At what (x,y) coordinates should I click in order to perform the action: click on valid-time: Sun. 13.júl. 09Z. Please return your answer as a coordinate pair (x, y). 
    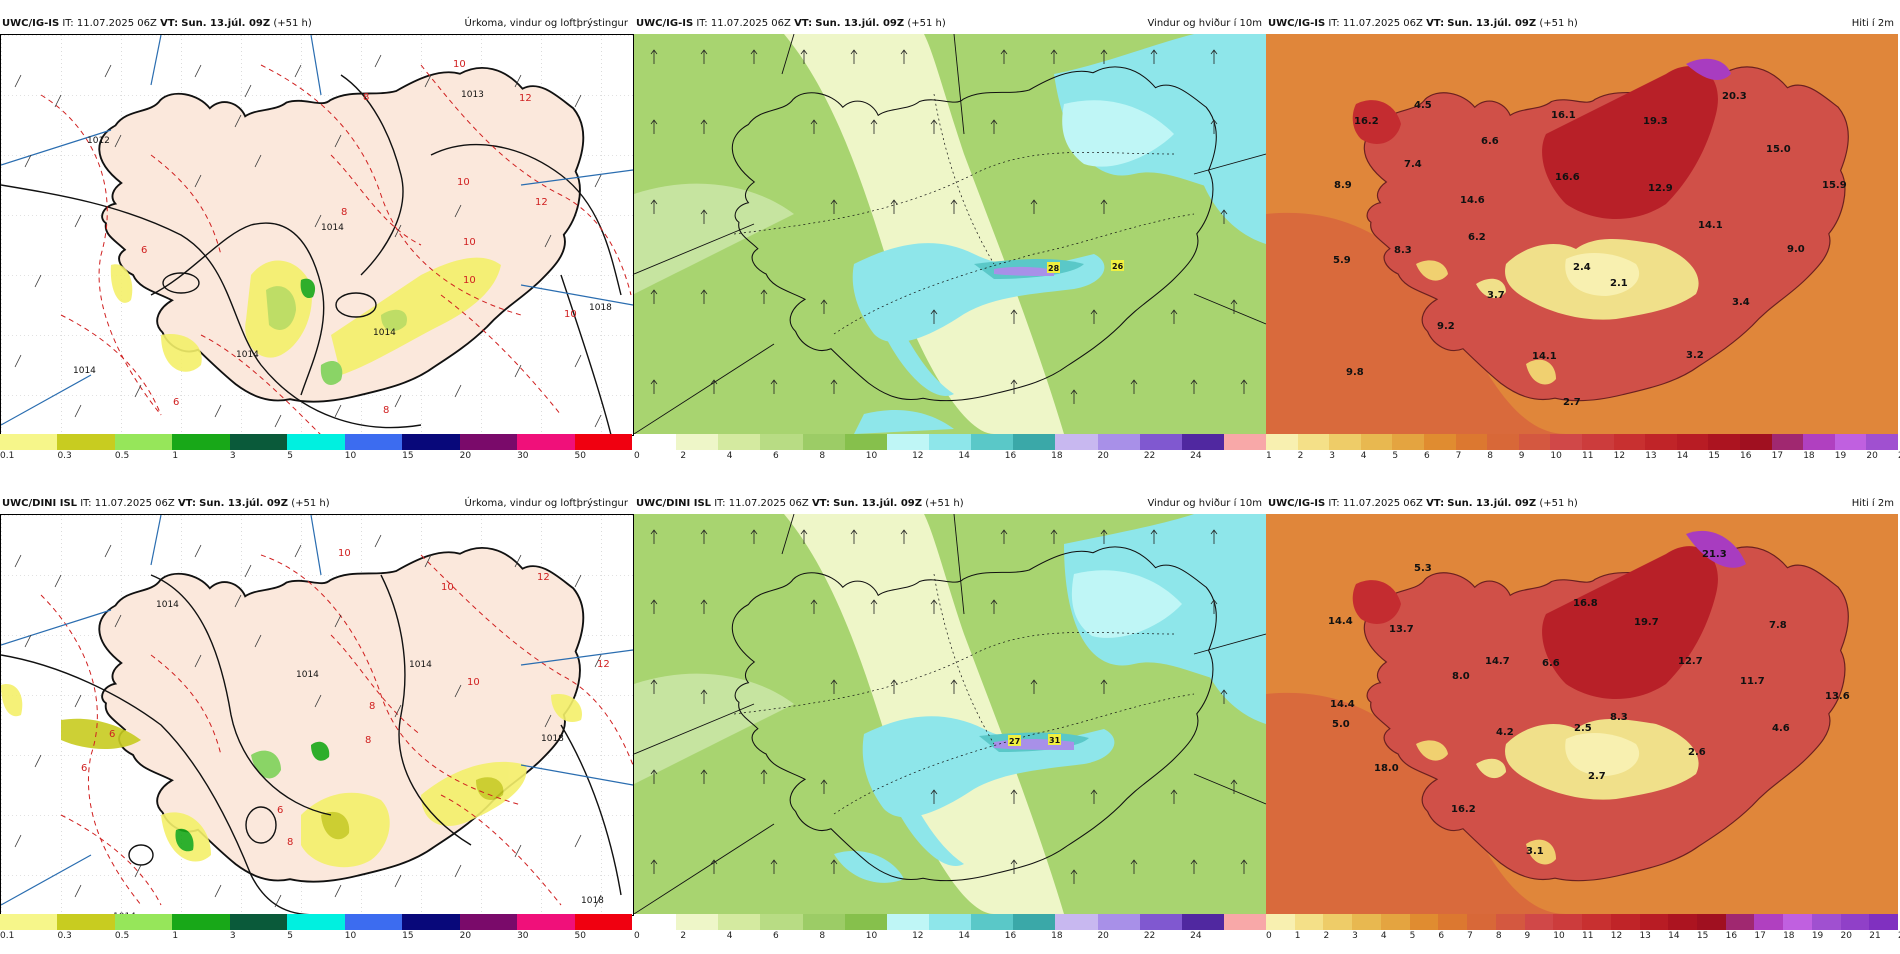
    Looking at the image, I should click on (877, 503).